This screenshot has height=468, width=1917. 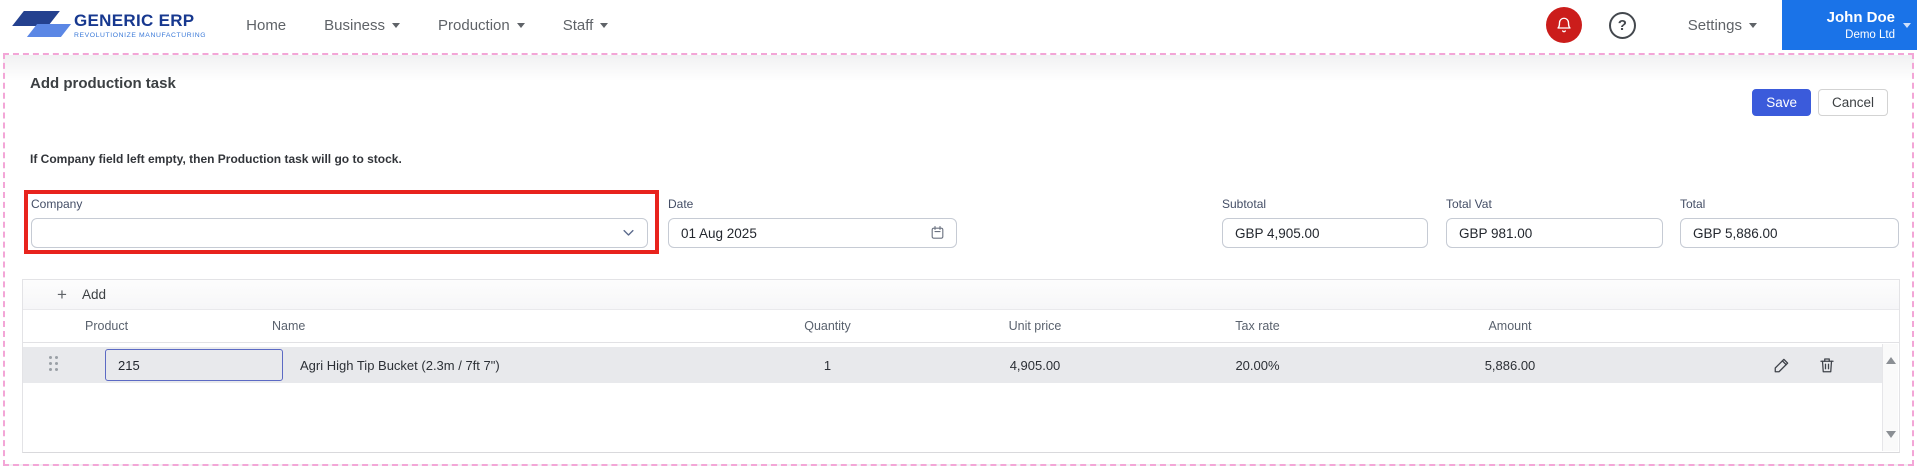 I want to click on brand-logo: GENERIC ERP REVOLUTIONIZE MANUFACTURING, so click(x=108, y=25).